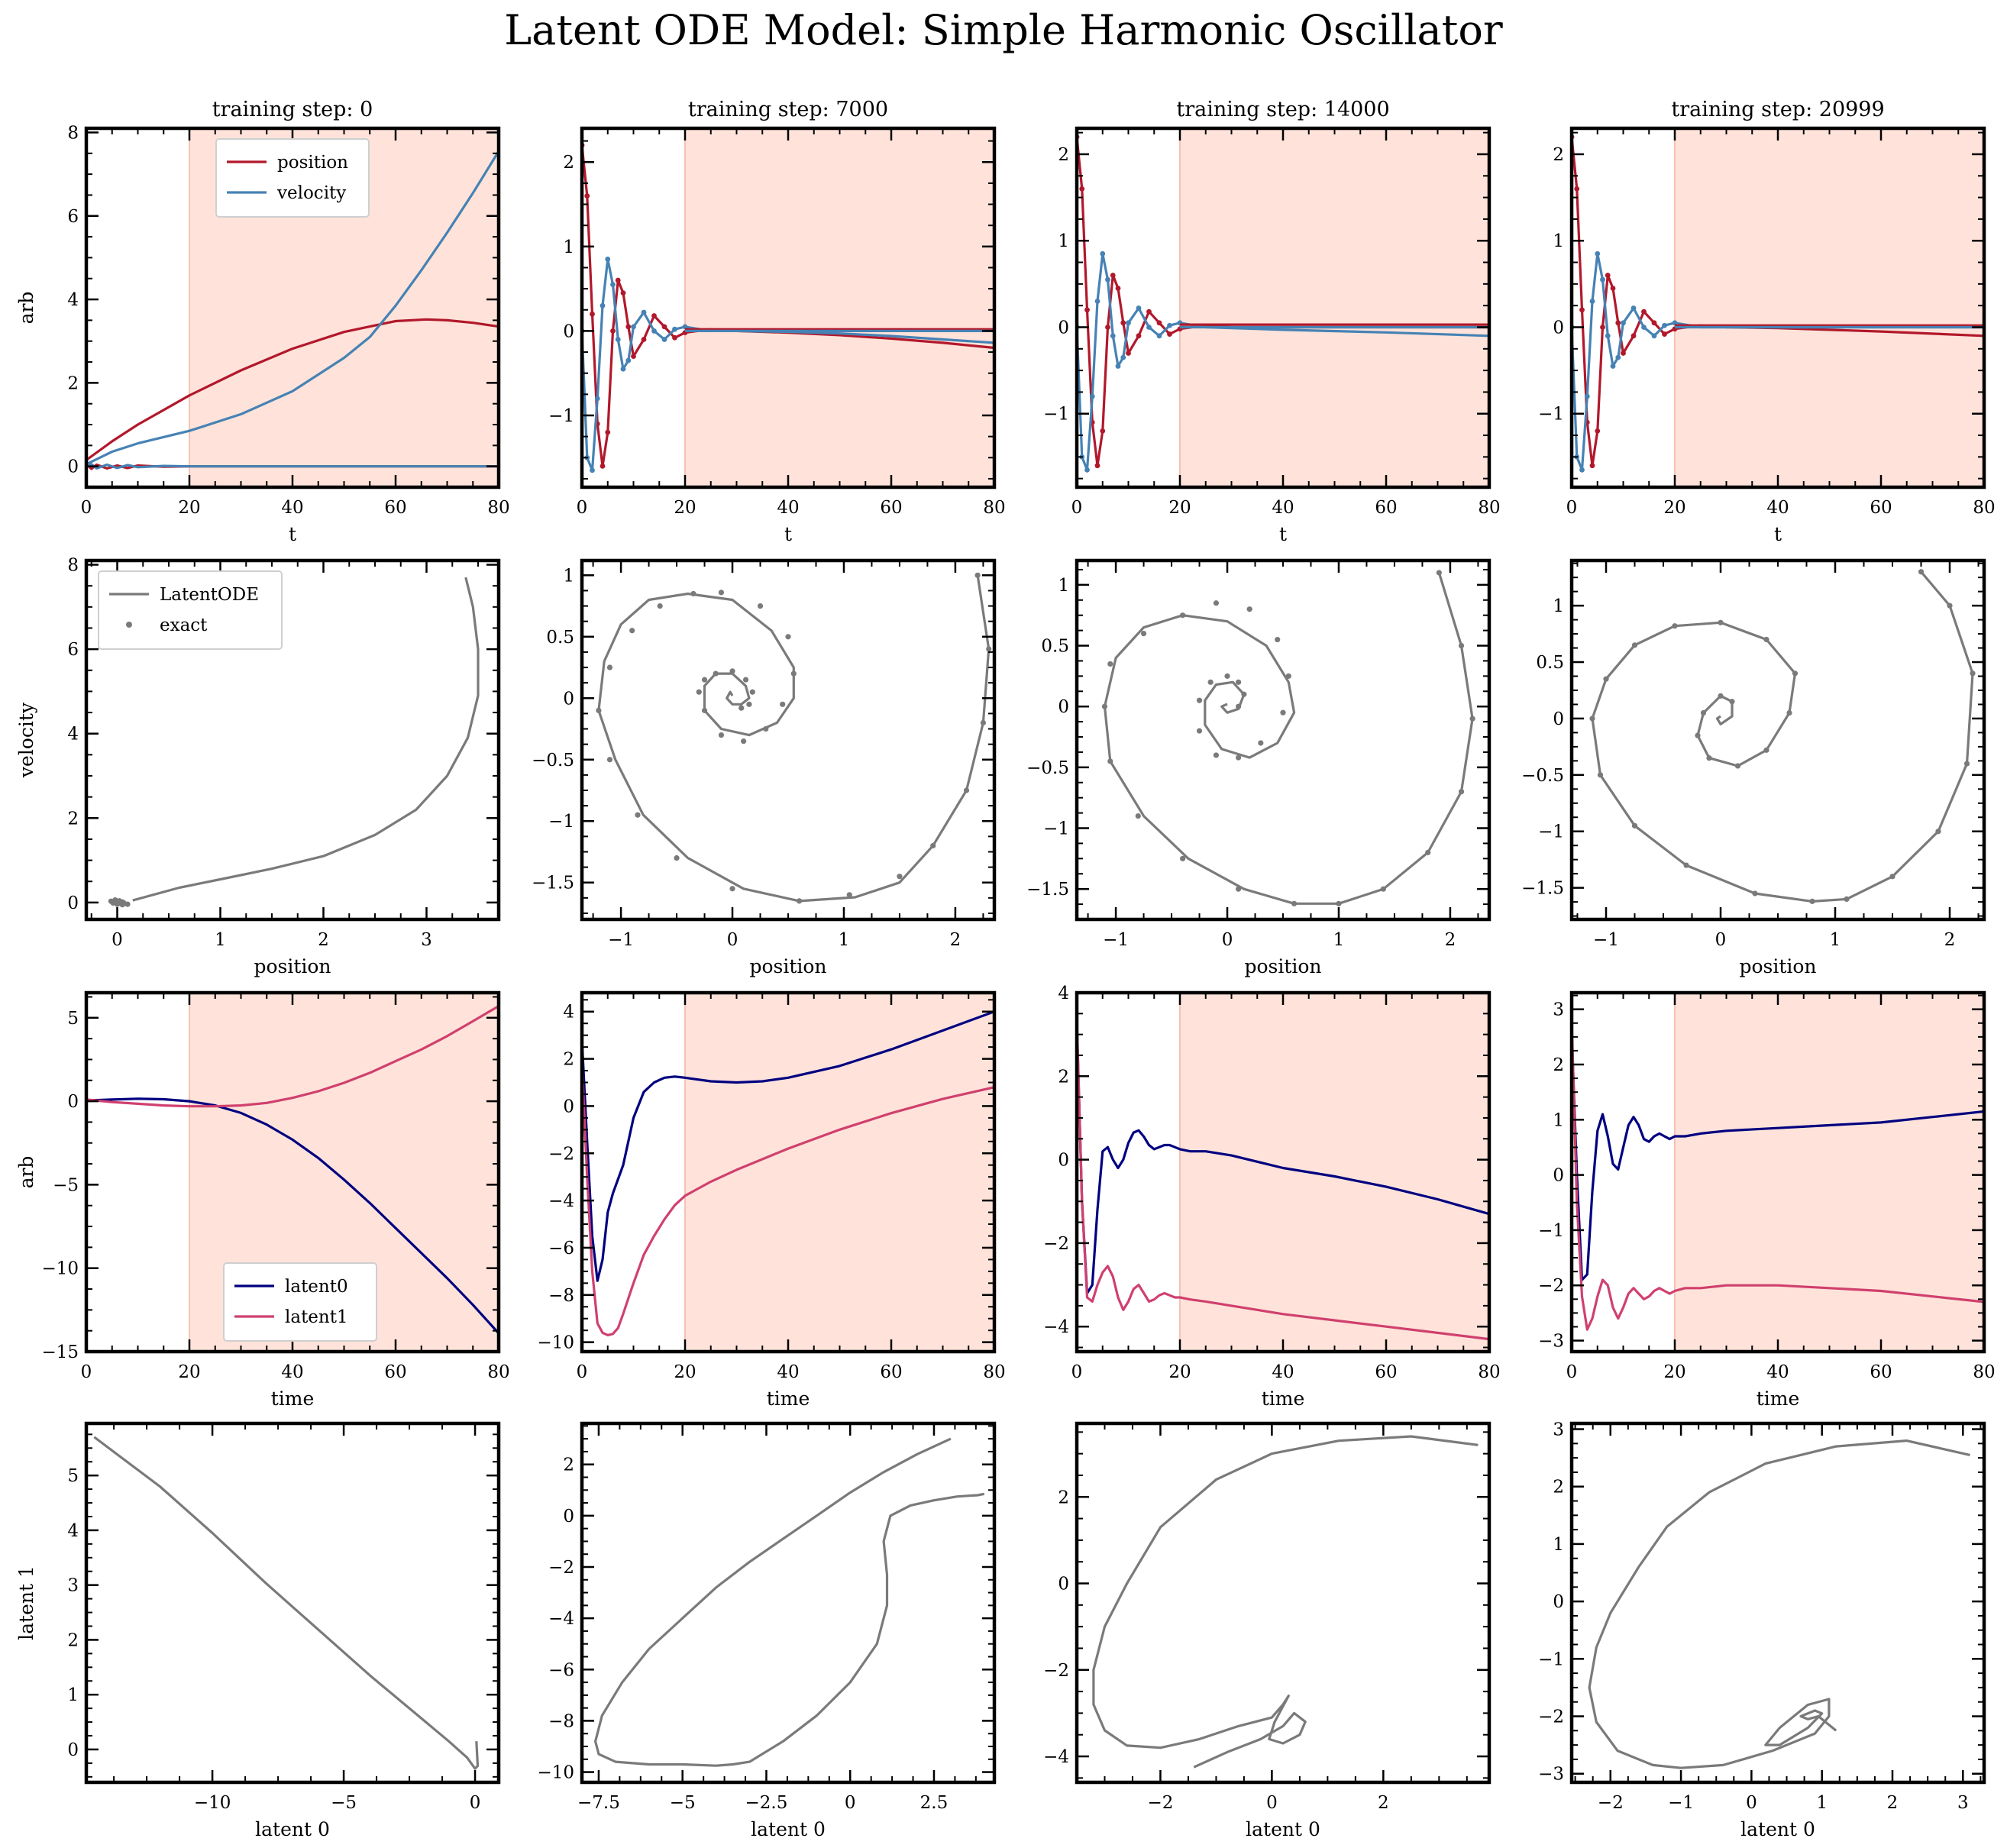 This screenshot has width=2007, height=1848. What do you see at coordinates (1272, 321) in the screenshot?
I see `subplot-r0c2: 0 20 40 60 80 −1 0 1 2 training step: 14000 t` at bounding box center [1272, 321].